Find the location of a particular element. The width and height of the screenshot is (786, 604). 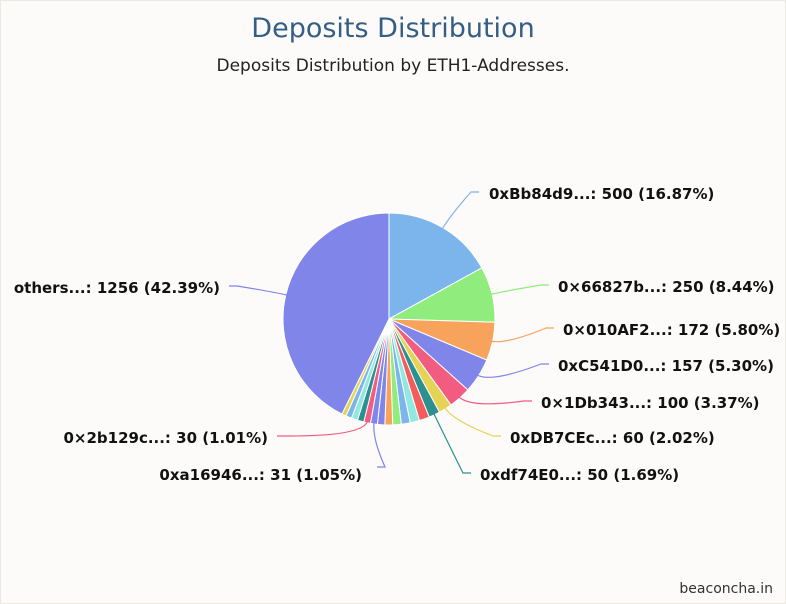

slice-data-label: 0xC541D0...: 157 (5.30%) is located at coordinates (666, 366).